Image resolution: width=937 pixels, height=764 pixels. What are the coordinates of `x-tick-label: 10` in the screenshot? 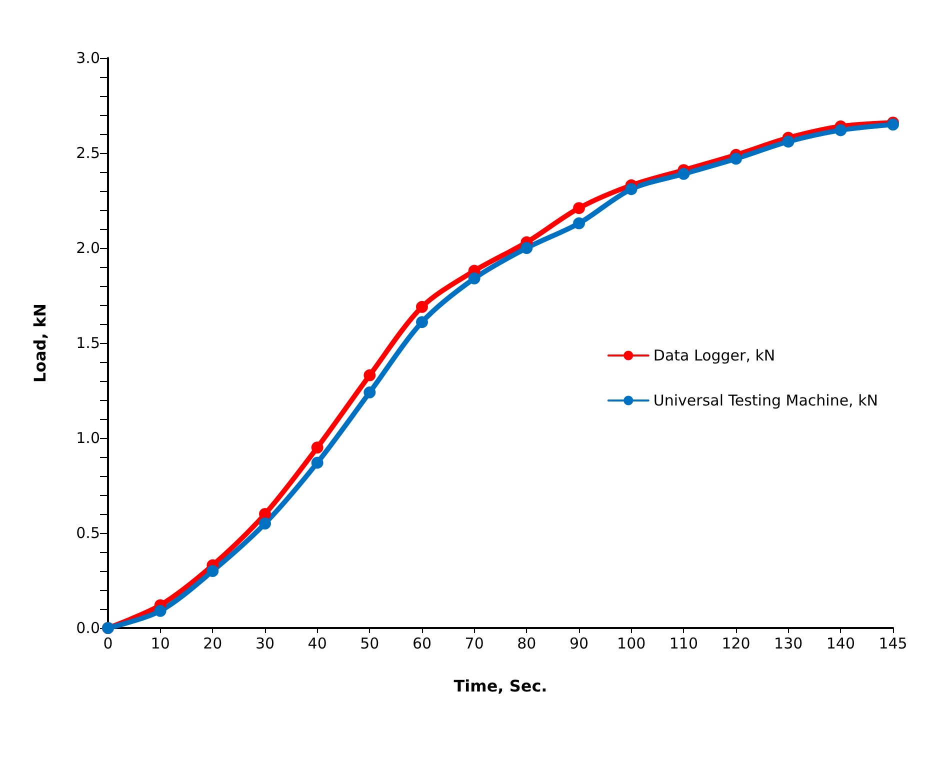 It's located at (160, 643).